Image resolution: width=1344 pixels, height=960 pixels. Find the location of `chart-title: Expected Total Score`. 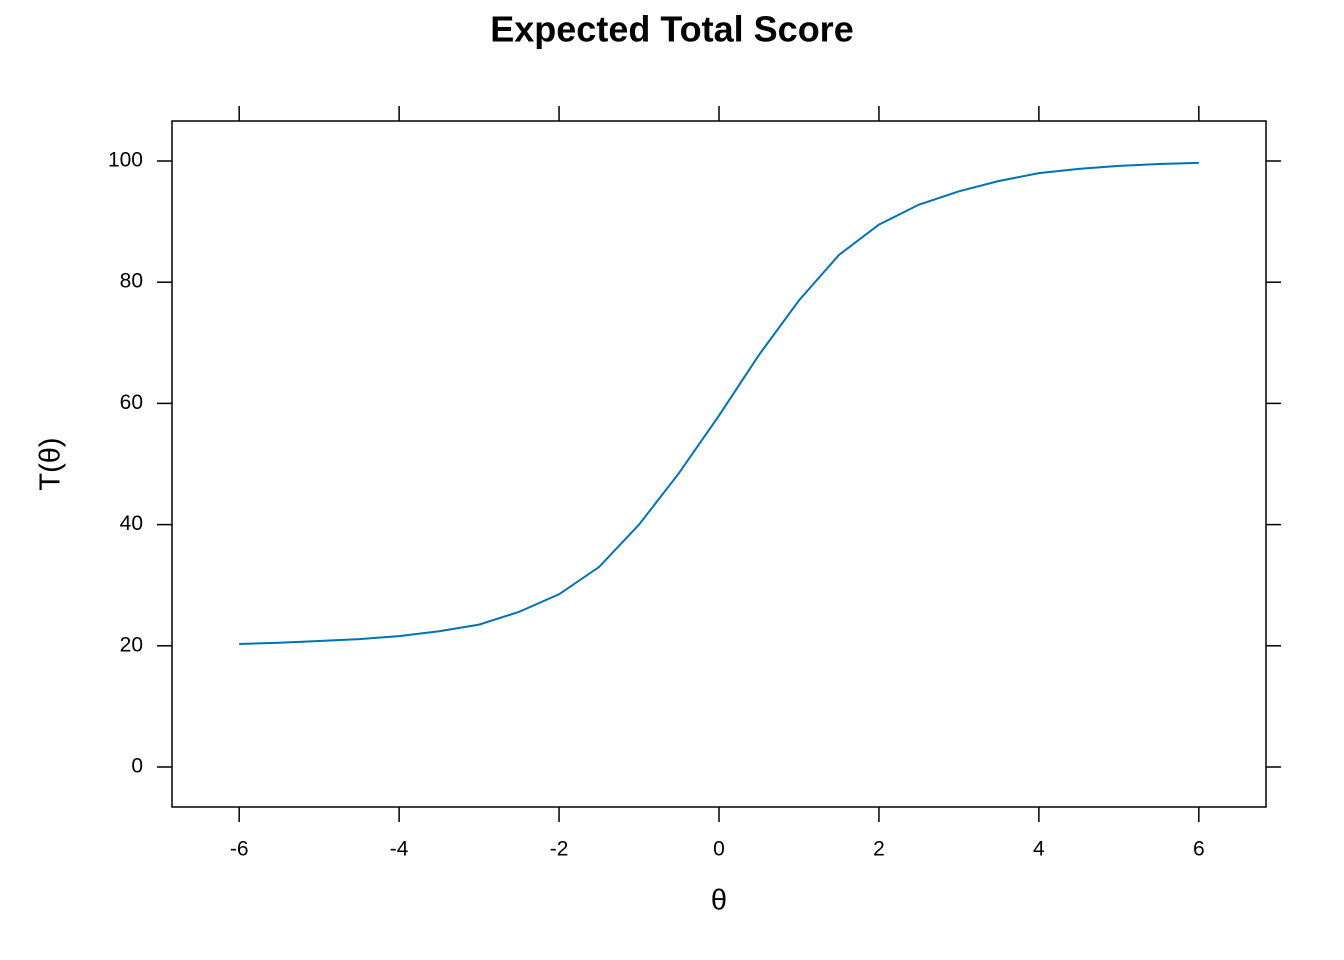

chart-title: Expected Total Score is located at coordinates (671, 29).